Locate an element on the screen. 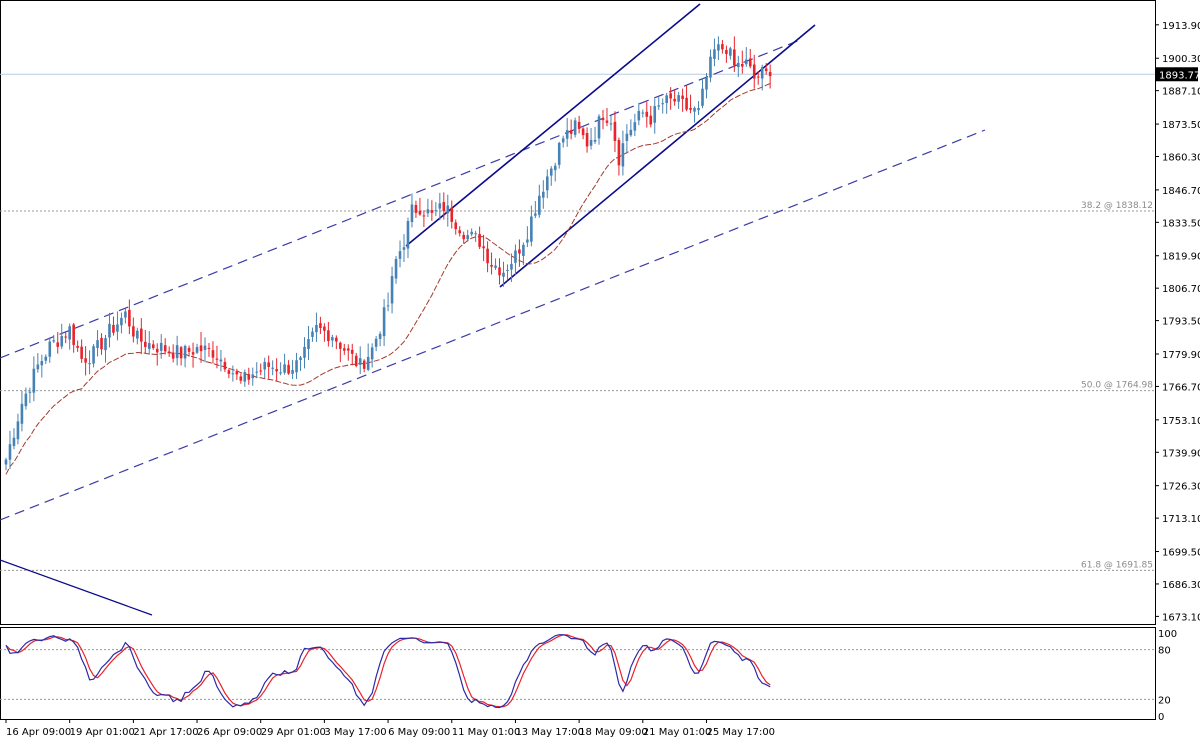 The width and height of the screenshot is (1200, 741). price-tick-label: 1699.50 is located at coordinates (1181, 553).